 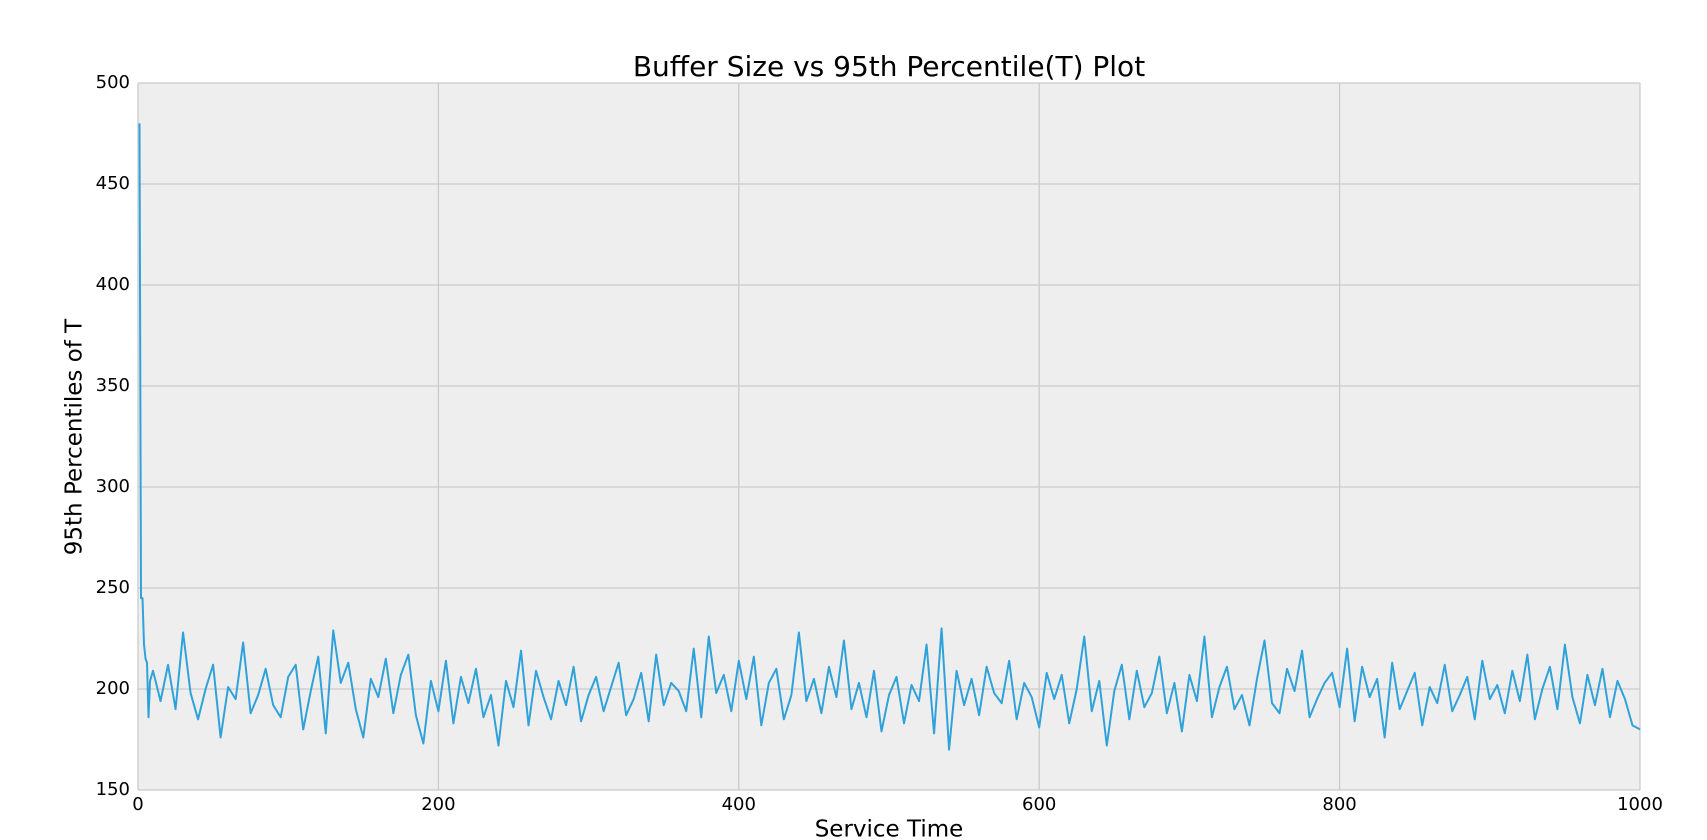 I want to click on y-tick-label: 350, so click(x=113, y=385).